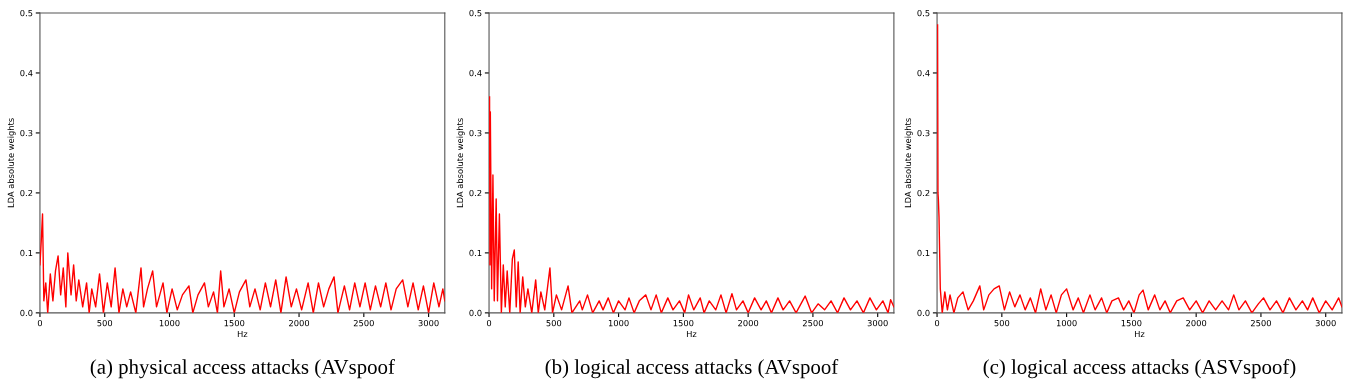  What do you see at coordinates (1139, 369) in the screenshot?
I see `text: (c) logical access attacks (ASVspoof)` at bounding box center [1139, 369].